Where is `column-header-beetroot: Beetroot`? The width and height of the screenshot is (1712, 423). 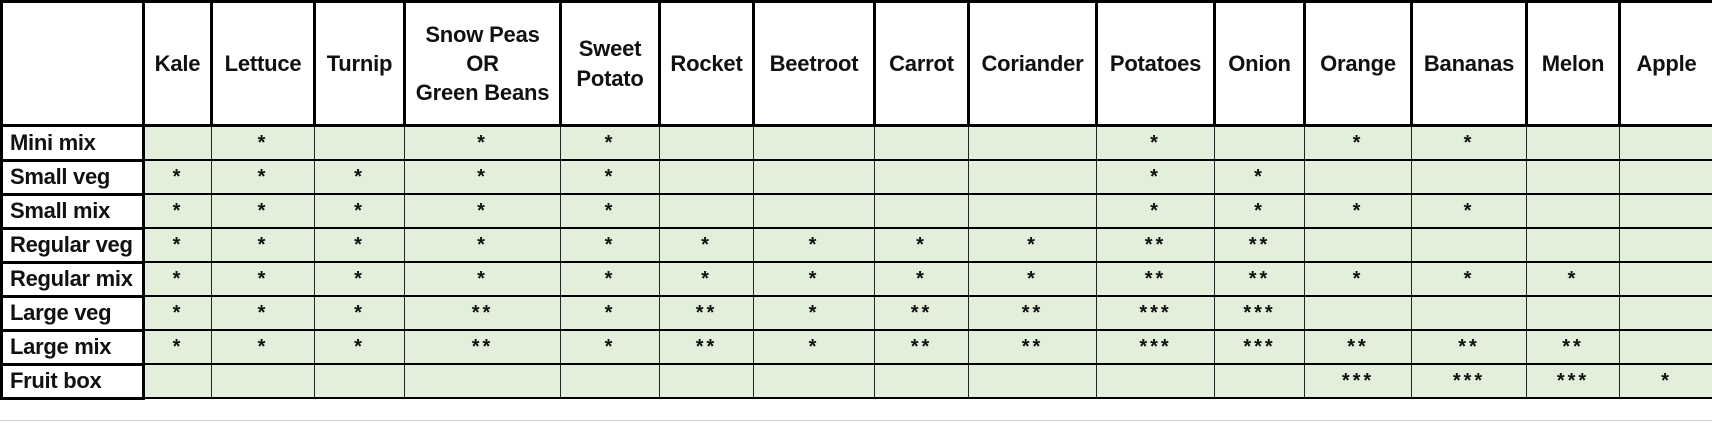
column-header-beetroot: Beetroot is located at coordinates (814, 63).